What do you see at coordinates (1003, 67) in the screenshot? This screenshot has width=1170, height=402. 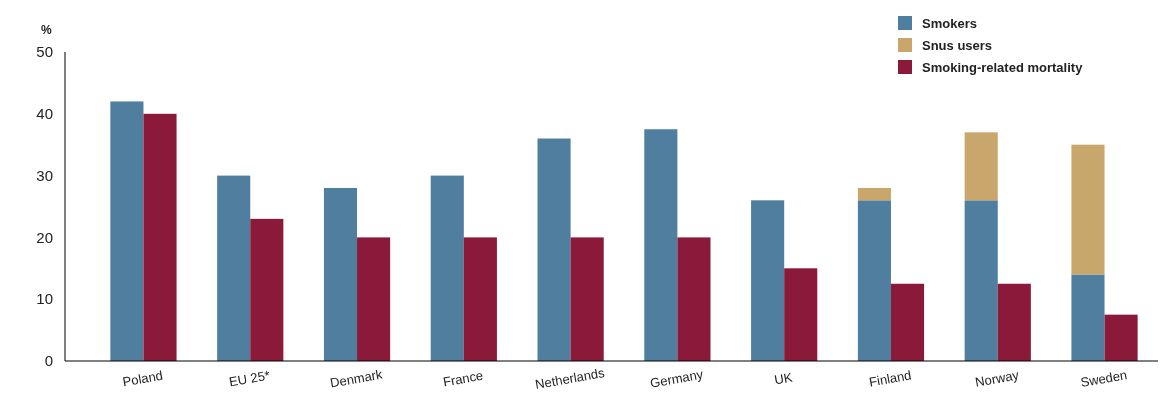 I see `legend-label: Smoking-related mortality` at bounding box center [1003, 67].